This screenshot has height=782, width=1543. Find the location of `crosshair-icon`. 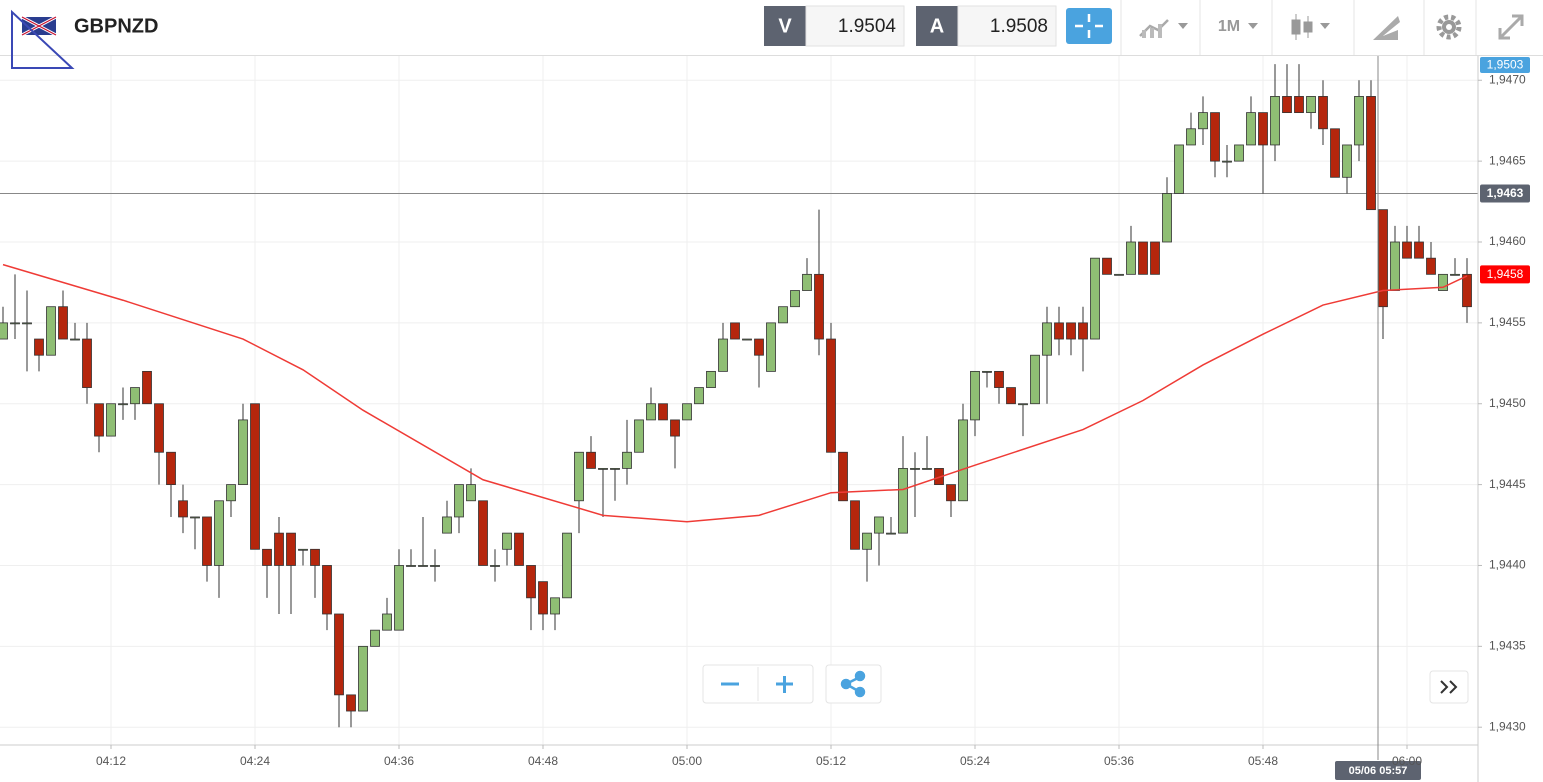

crosshair-icon is located at coordinates (1089, 26).